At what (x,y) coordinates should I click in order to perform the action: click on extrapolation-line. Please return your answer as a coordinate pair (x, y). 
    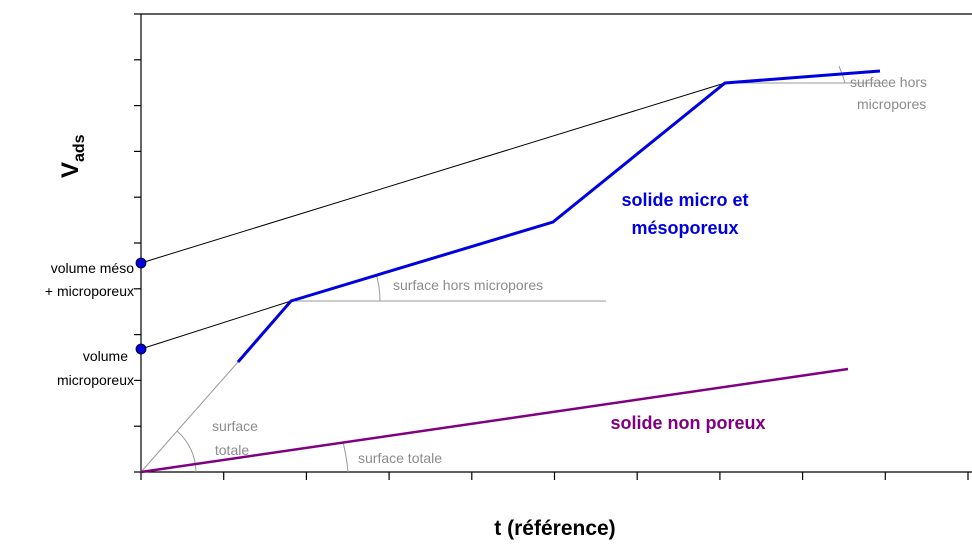
    Looking at the image, I should click on (216, 325).